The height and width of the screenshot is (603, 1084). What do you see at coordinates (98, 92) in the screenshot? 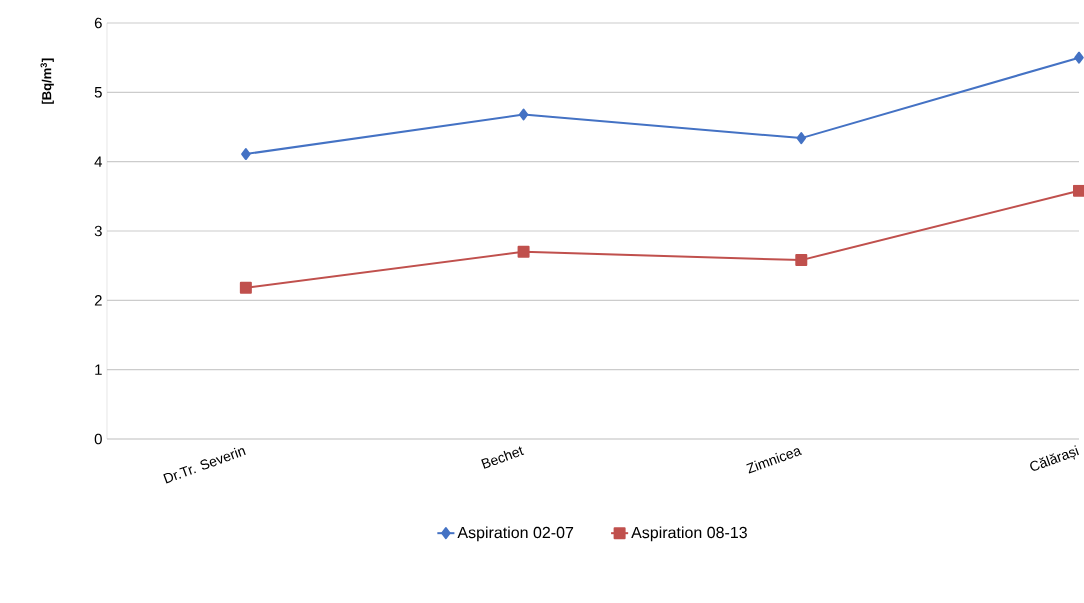
I see `y-tick-label: 5` at bounding box center [98, 92].